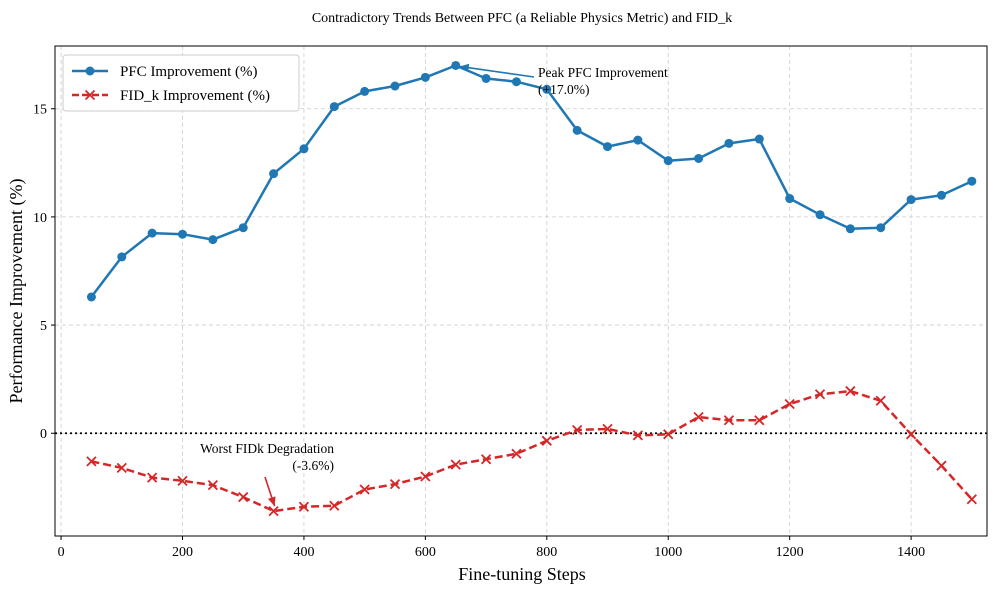 The width and height of the screenshot is (997, 593). What do you see at coordinates (182, 552) in the screenshot?
I see `x-tick-label: 200` at bounding box center [182, 552].